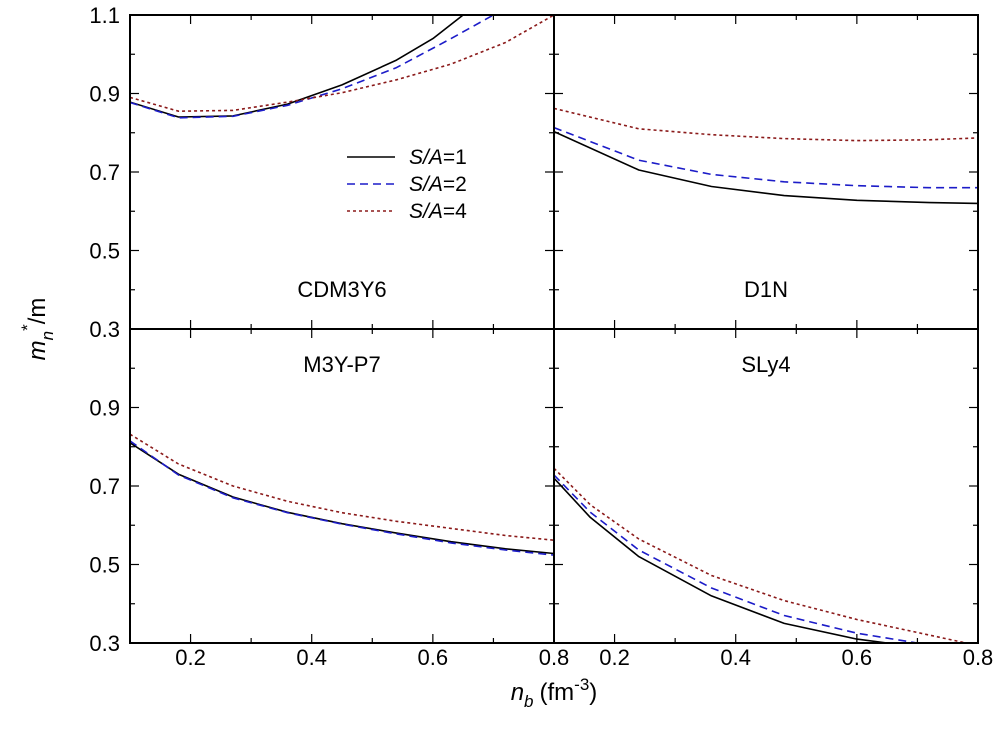  I want to click on panel-label-sly4: SLy4, so click(765, 364).